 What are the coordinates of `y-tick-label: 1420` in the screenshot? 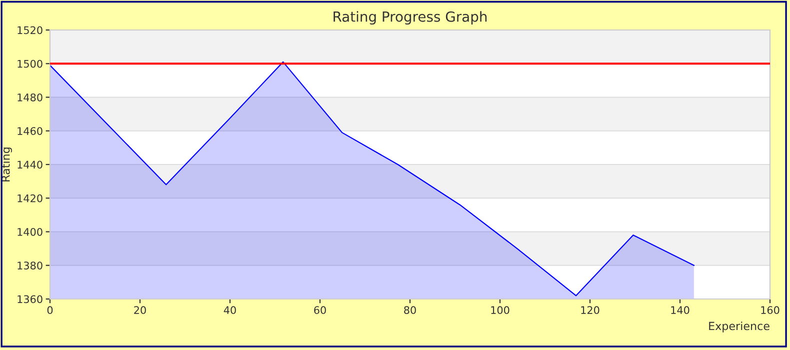 It's located at (30, 198).